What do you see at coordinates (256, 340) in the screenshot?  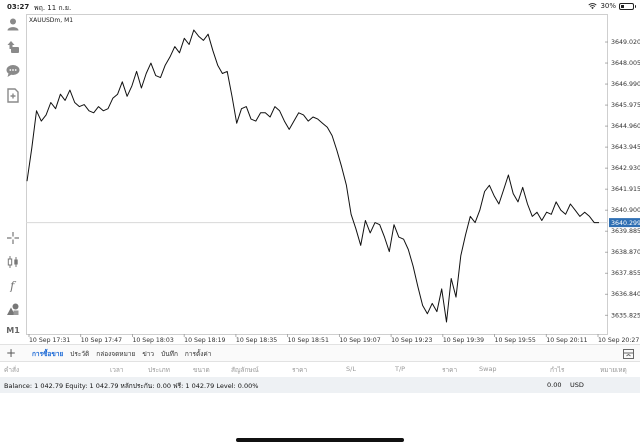 I see `x-tick-label: 10 Sep 18:35` at bounding box center [256, 340].